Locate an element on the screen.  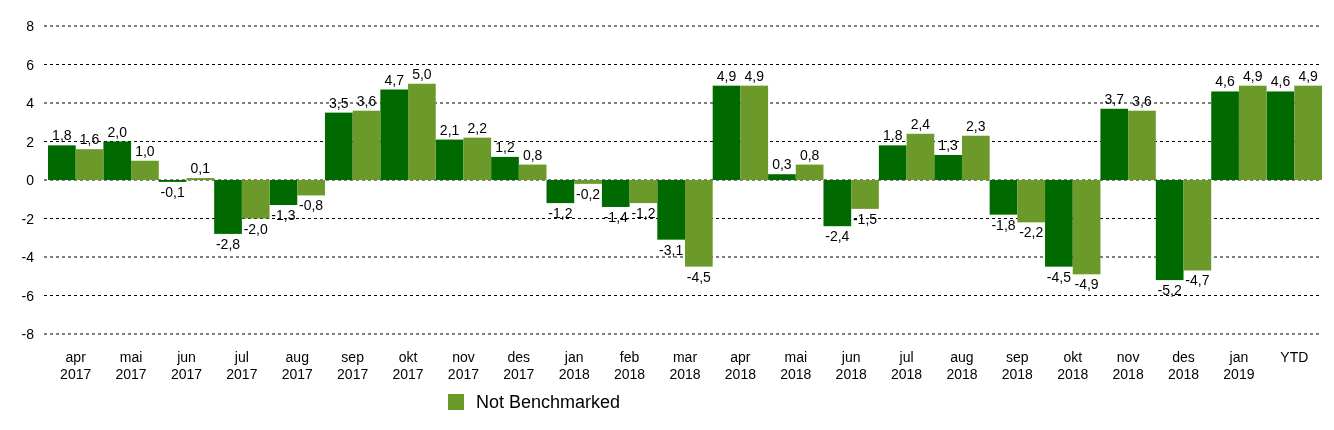
x-tick-label: jul 2017 is located at coordinates (242, 365).